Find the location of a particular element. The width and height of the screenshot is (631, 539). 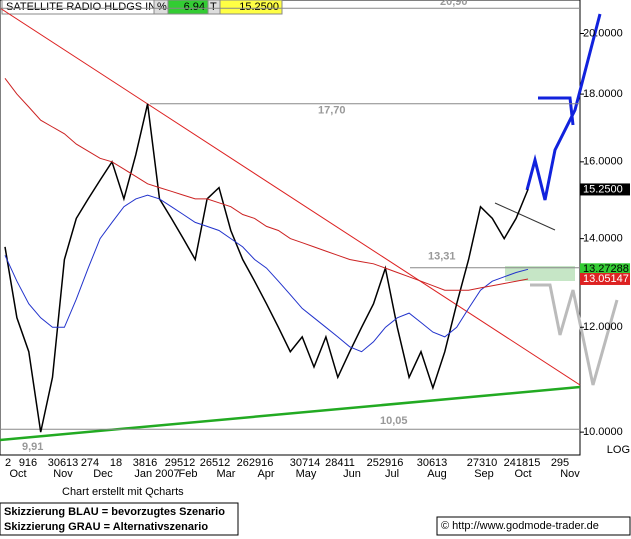

legend-grey: Skizzierung GRAU = Alternativszenario is located at coordinates (106, 527).